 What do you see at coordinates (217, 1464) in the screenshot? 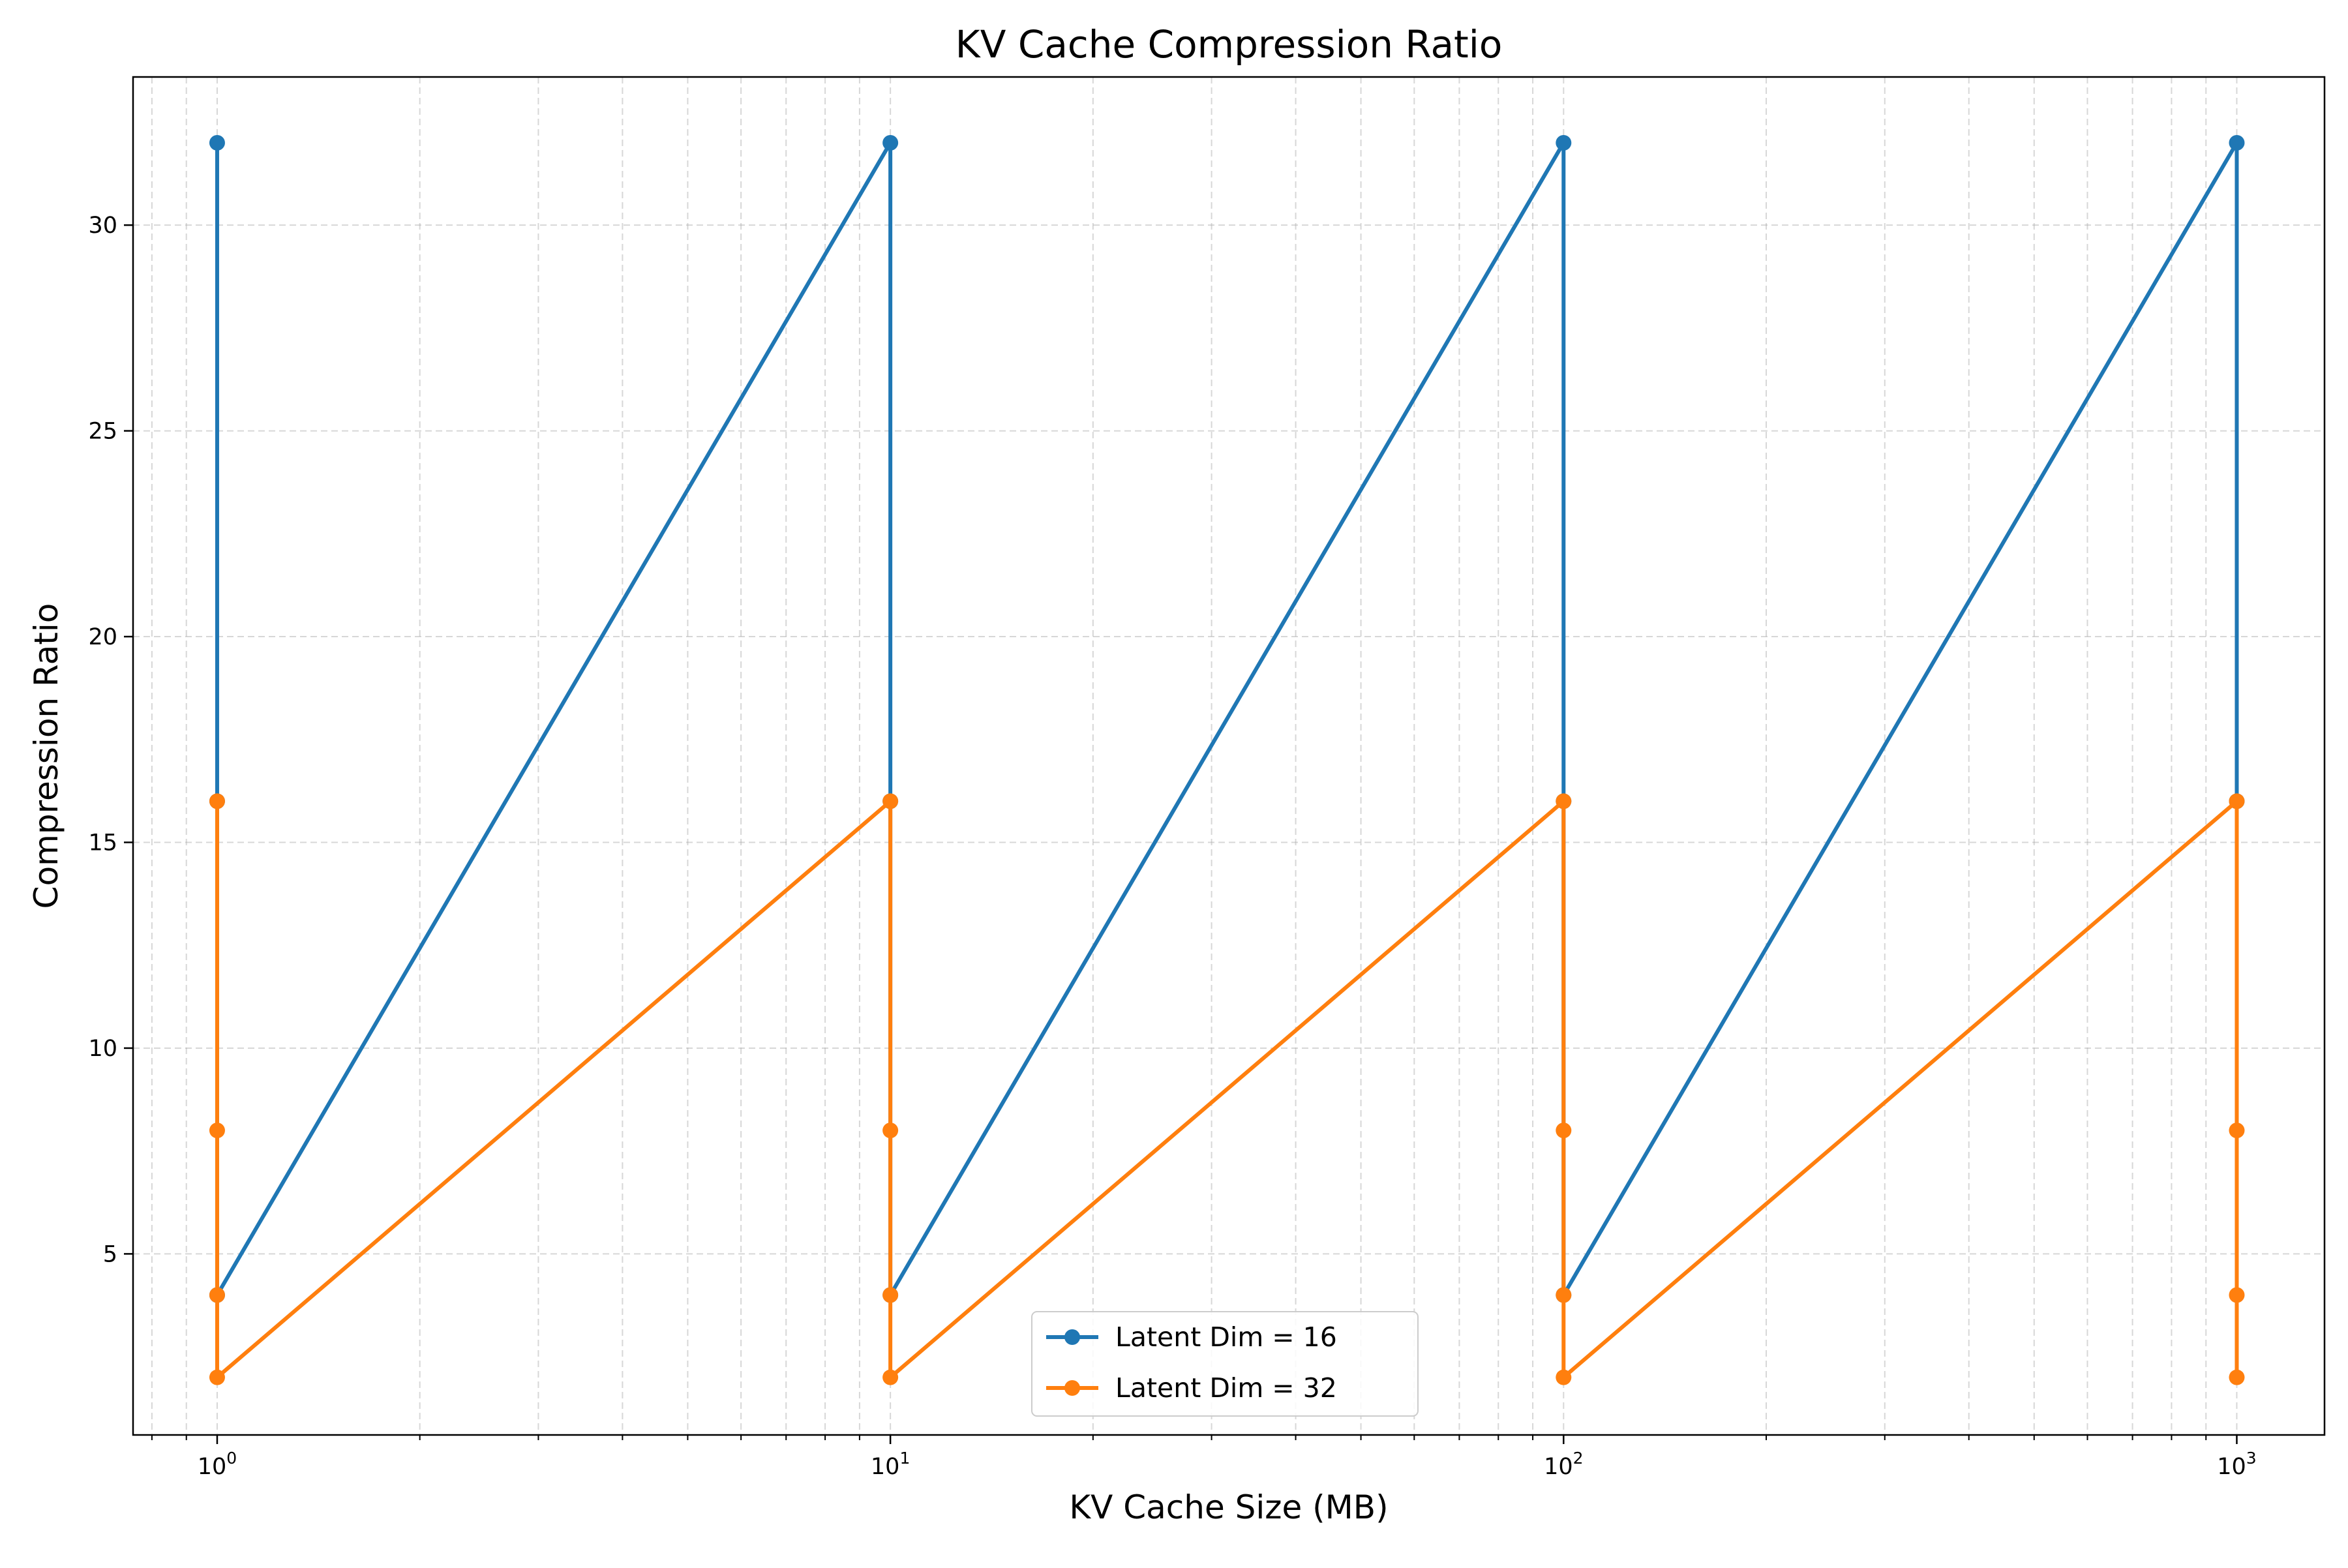
I see `x-tick-label: 10⁰` at bounding box center [217, 1464].